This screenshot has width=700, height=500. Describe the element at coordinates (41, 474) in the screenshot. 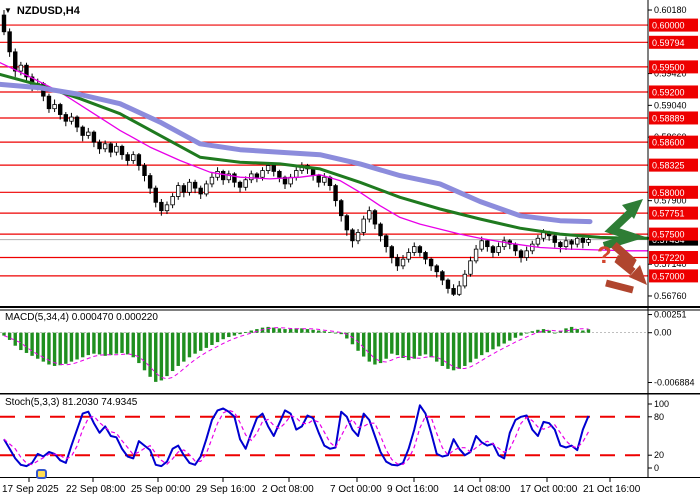

I see `chart-shift-marker-icon` at that location.